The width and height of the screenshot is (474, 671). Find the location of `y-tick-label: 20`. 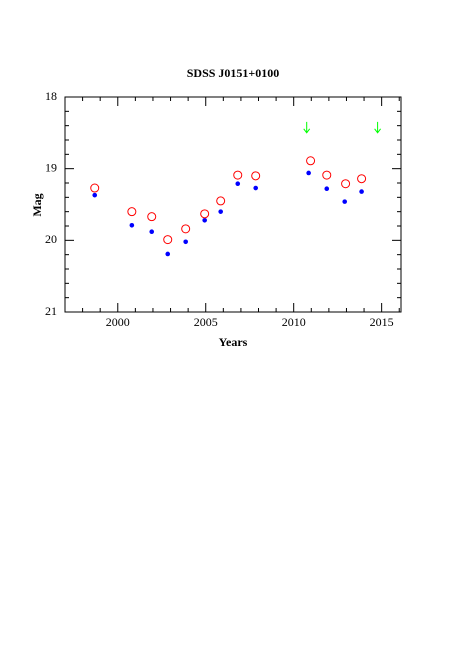

y-tick-label: 20 is located at coordinates (51, 239).